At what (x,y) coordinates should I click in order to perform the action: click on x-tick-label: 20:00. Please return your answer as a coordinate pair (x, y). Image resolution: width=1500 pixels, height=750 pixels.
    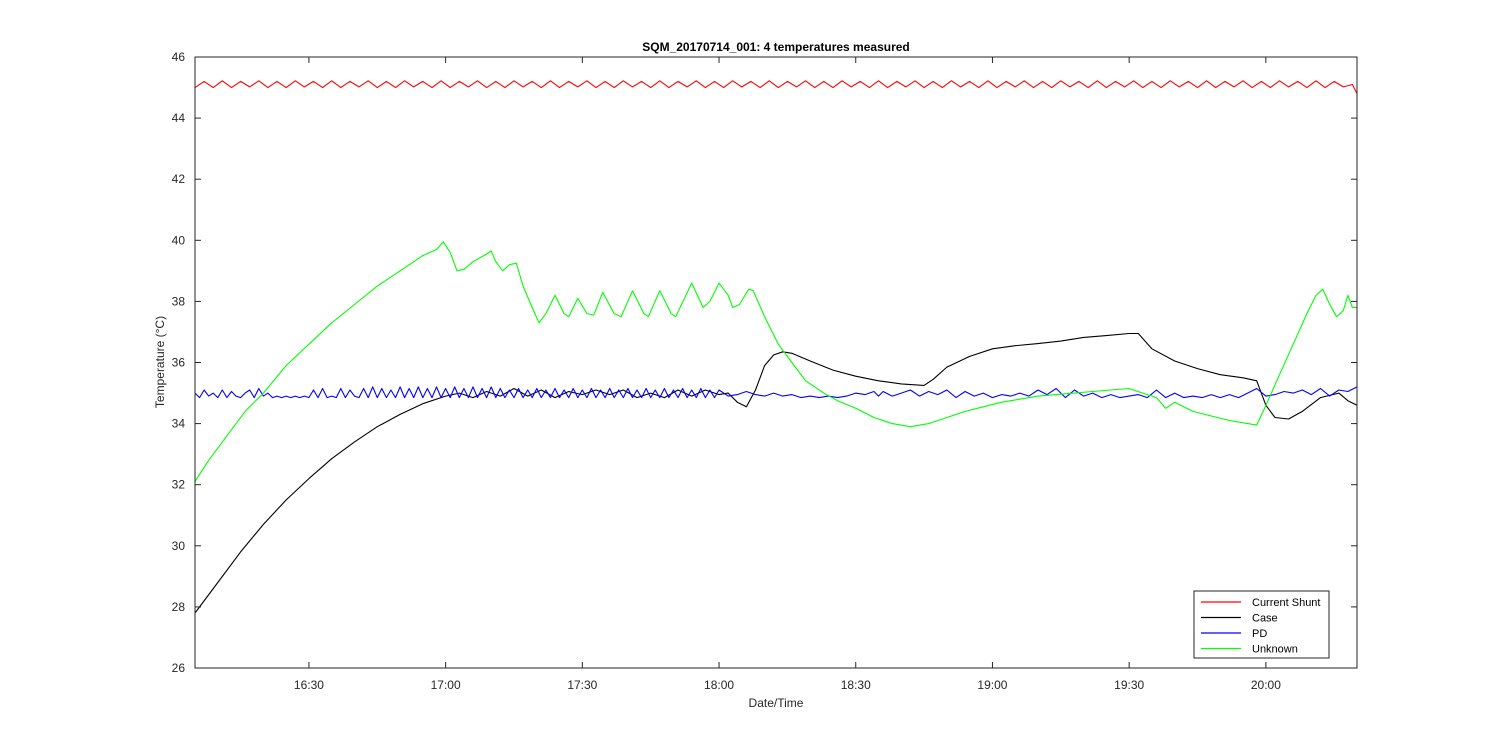
    Looking at the image, I should click on (1266, 685).